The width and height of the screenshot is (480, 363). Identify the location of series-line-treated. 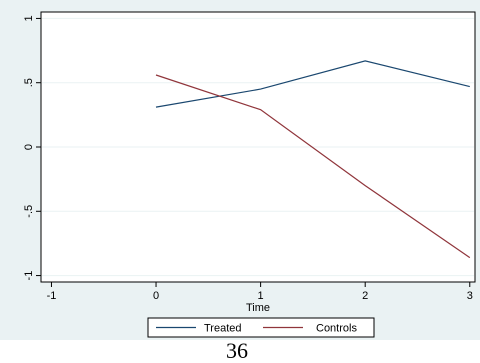
(312, 84).